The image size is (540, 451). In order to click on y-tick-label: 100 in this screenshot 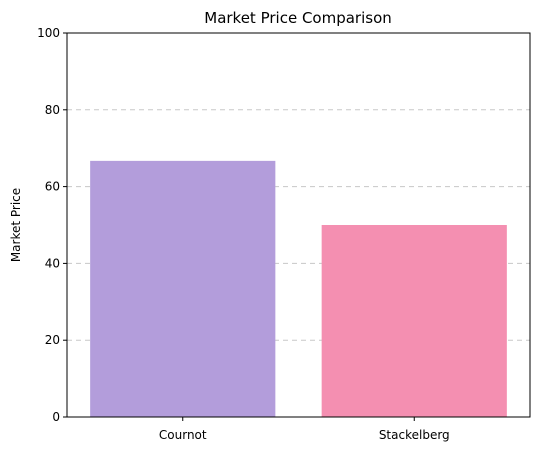, I will do `click(48, 33)`.